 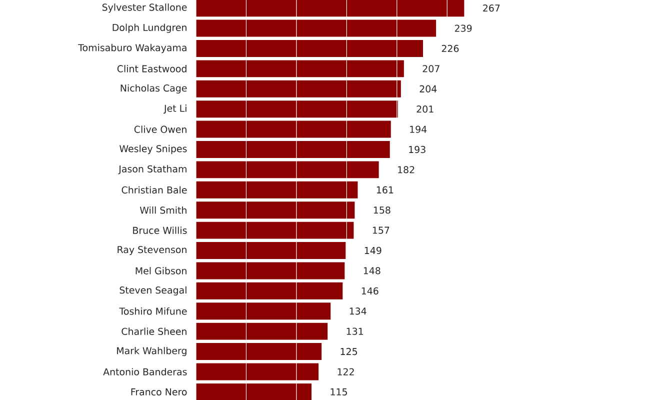 What do you see at coordinates (152, 169) in the screenshot?
I see `y-tick-label: Jason Statham` at bounding box center [152, 169].